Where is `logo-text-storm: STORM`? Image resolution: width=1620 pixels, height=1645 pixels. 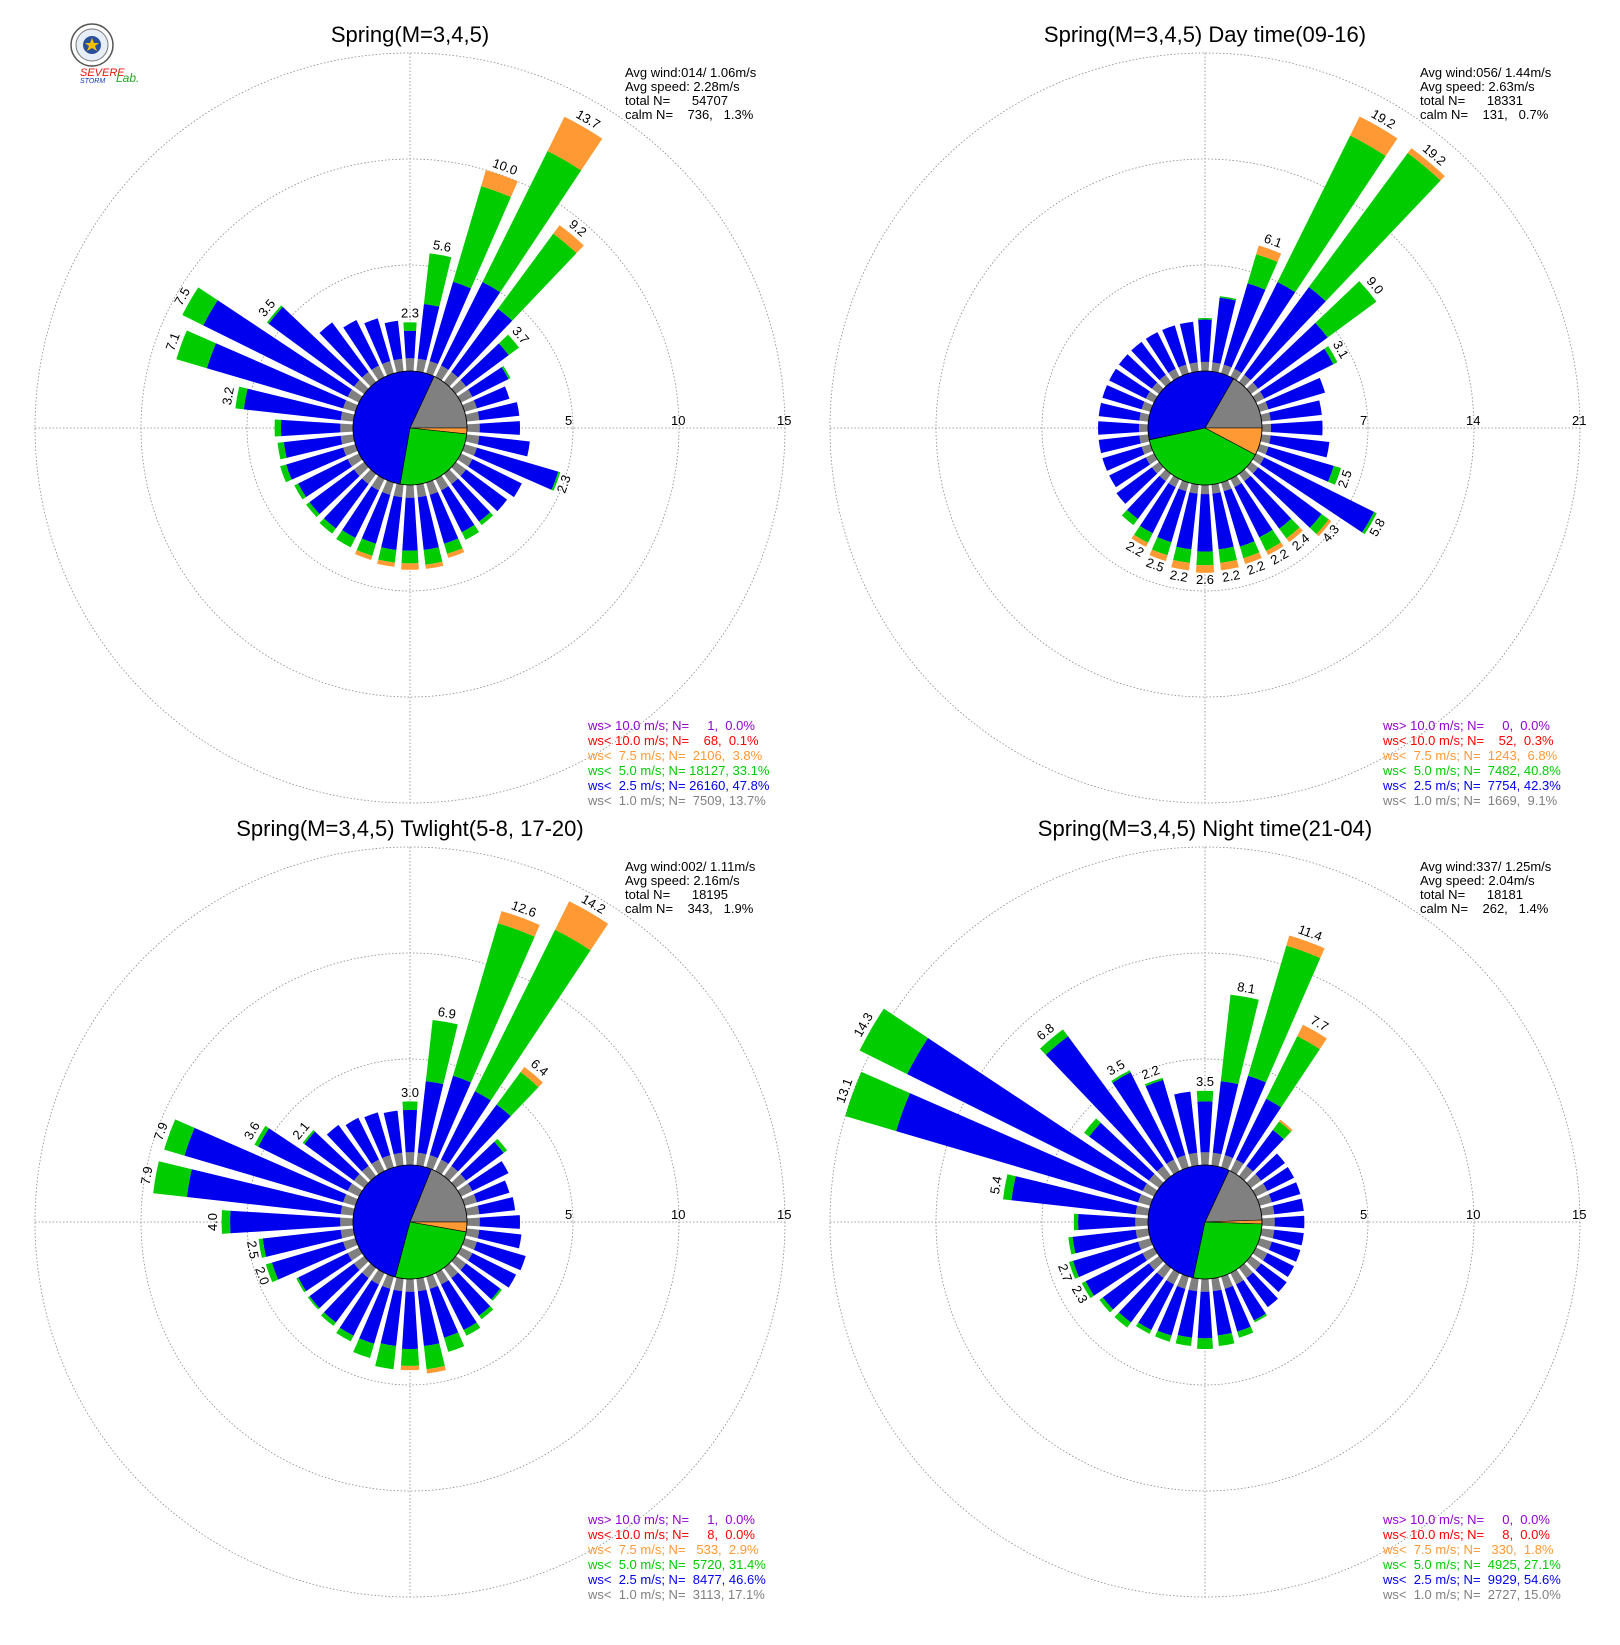
logo-text-storm: STORM is located at coordinates (92, 81).